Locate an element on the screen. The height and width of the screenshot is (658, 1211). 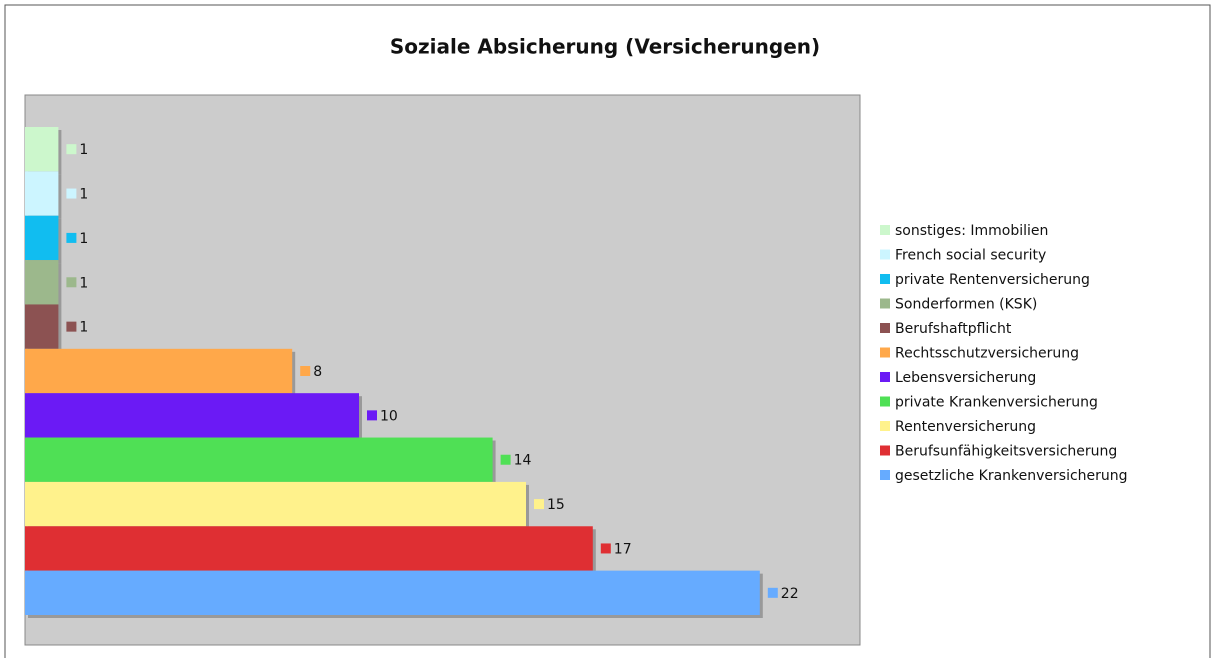
value-label: 8 is located at coordinates (317, 372).